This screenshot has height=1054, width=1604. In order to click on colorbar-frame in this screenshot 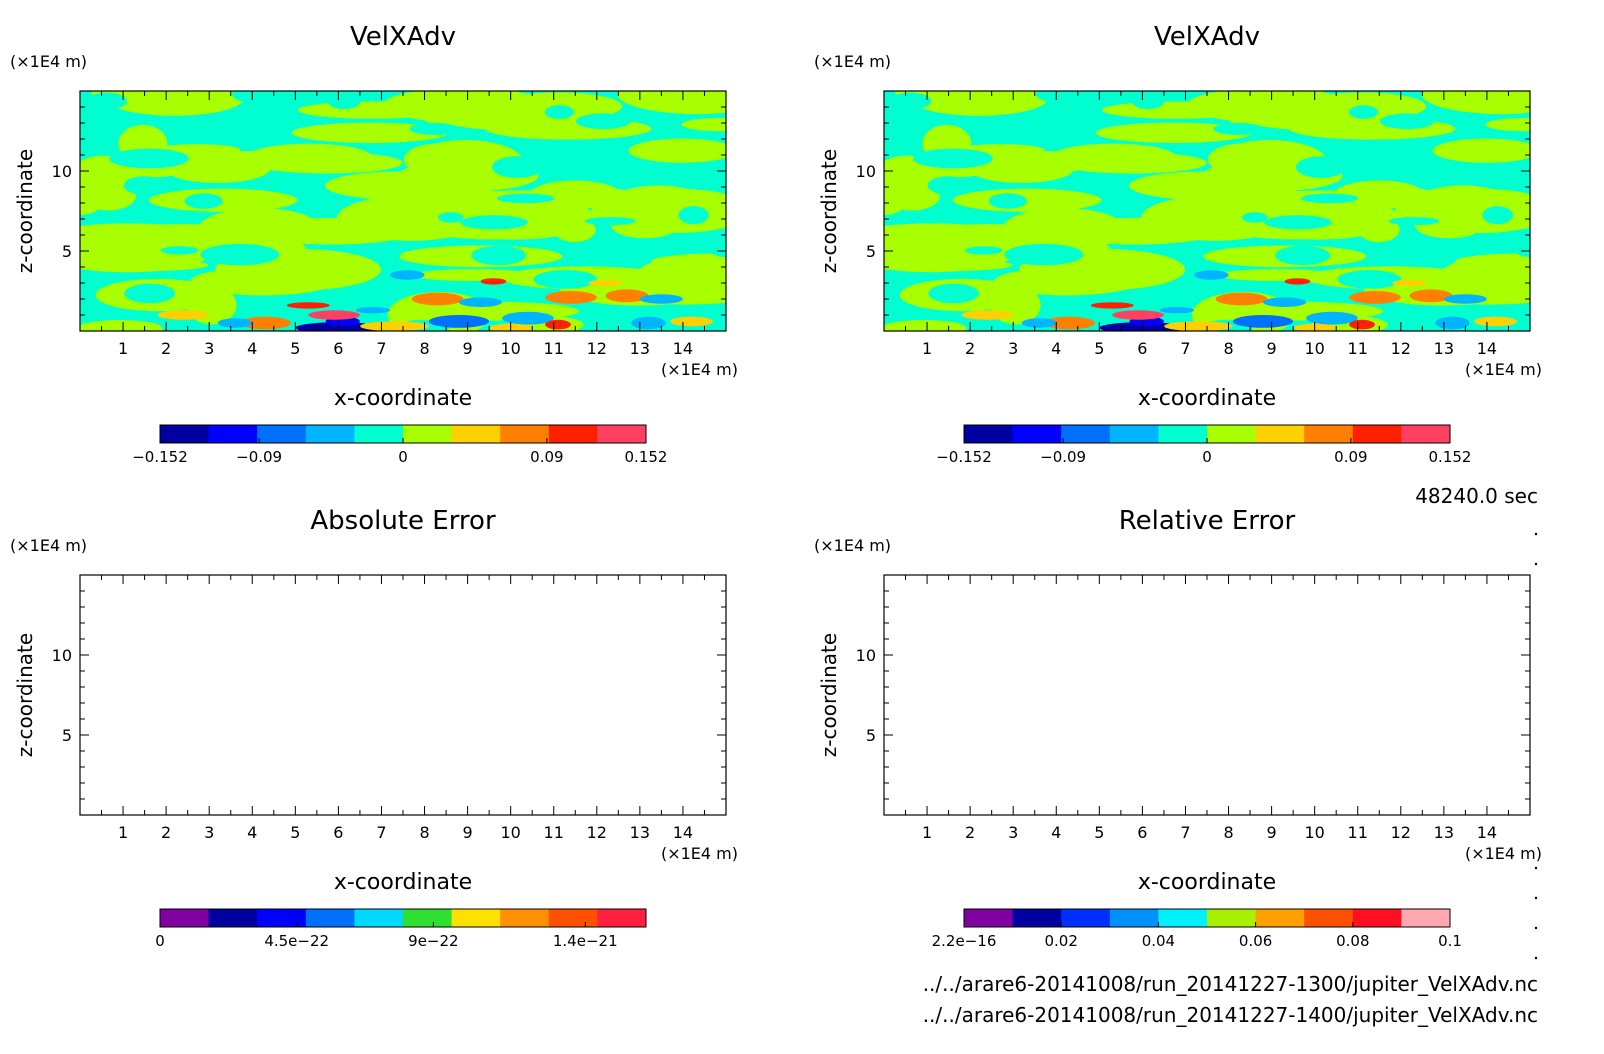, I will do `click(403, 918)`.